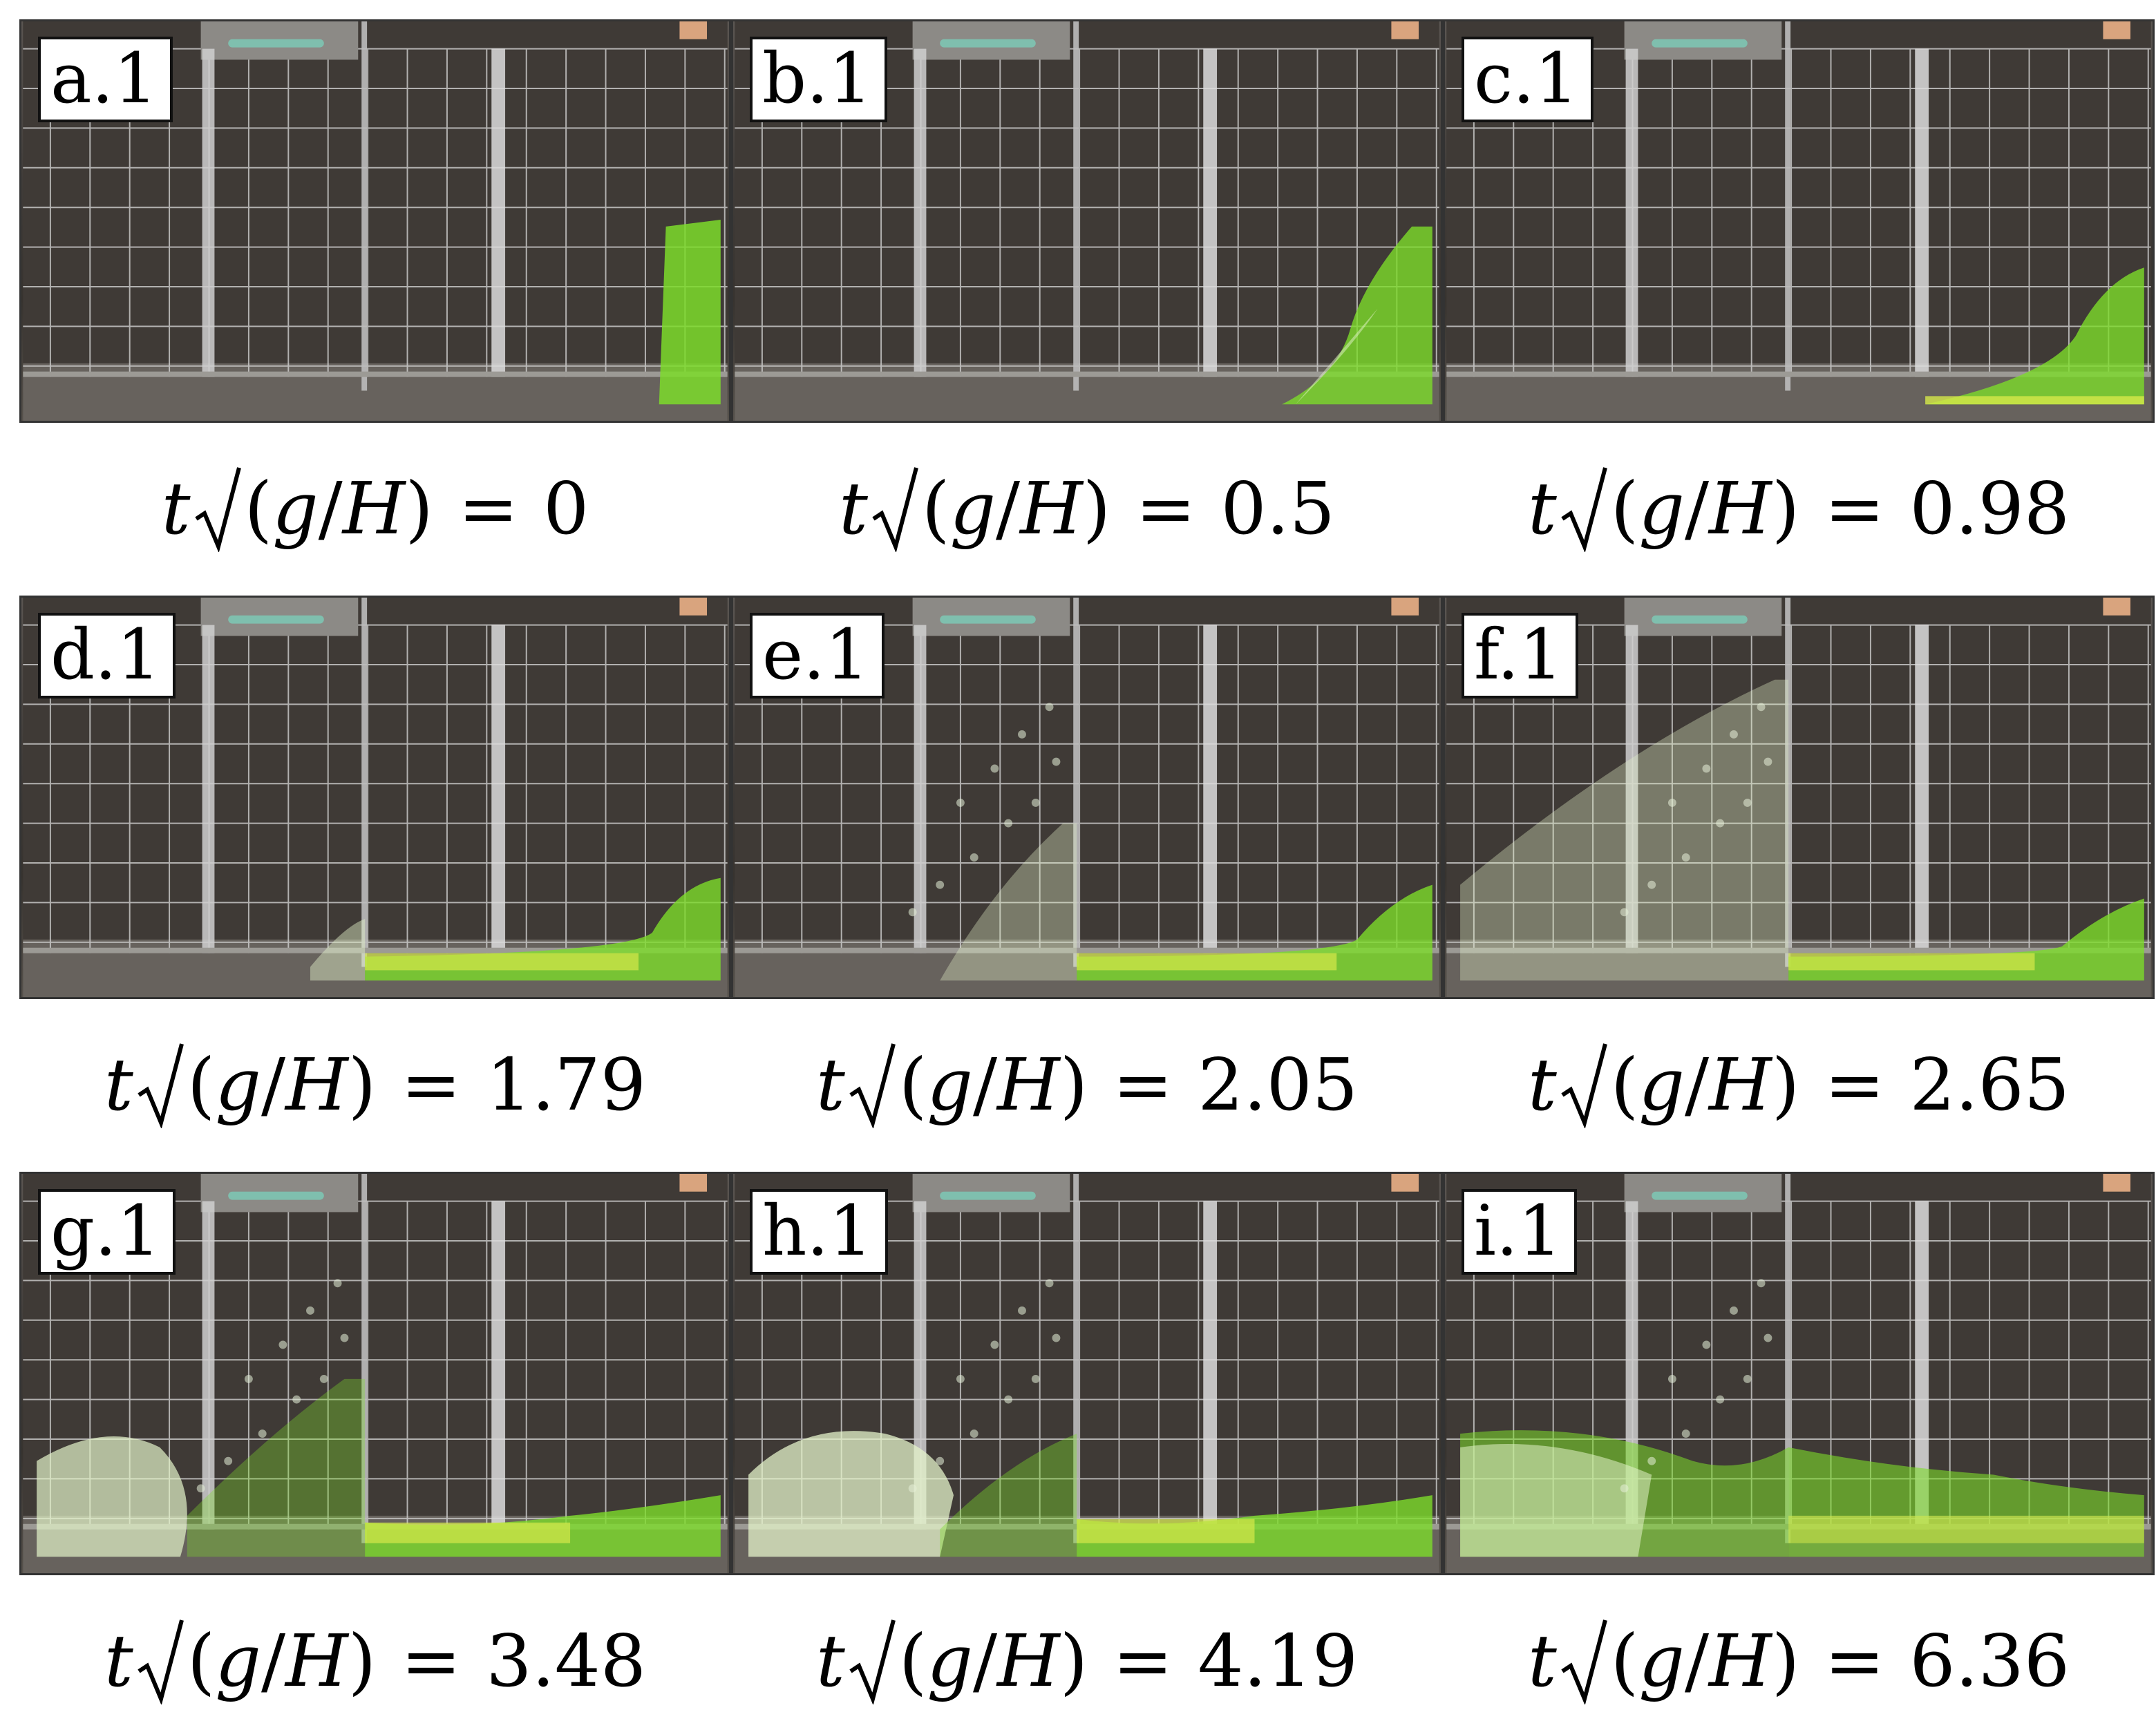 This screenshot has width=2156, height=1730. Describe the element at coordinates (566, 1661) in the screenshot. I see `time-value: 3.48` at that location.